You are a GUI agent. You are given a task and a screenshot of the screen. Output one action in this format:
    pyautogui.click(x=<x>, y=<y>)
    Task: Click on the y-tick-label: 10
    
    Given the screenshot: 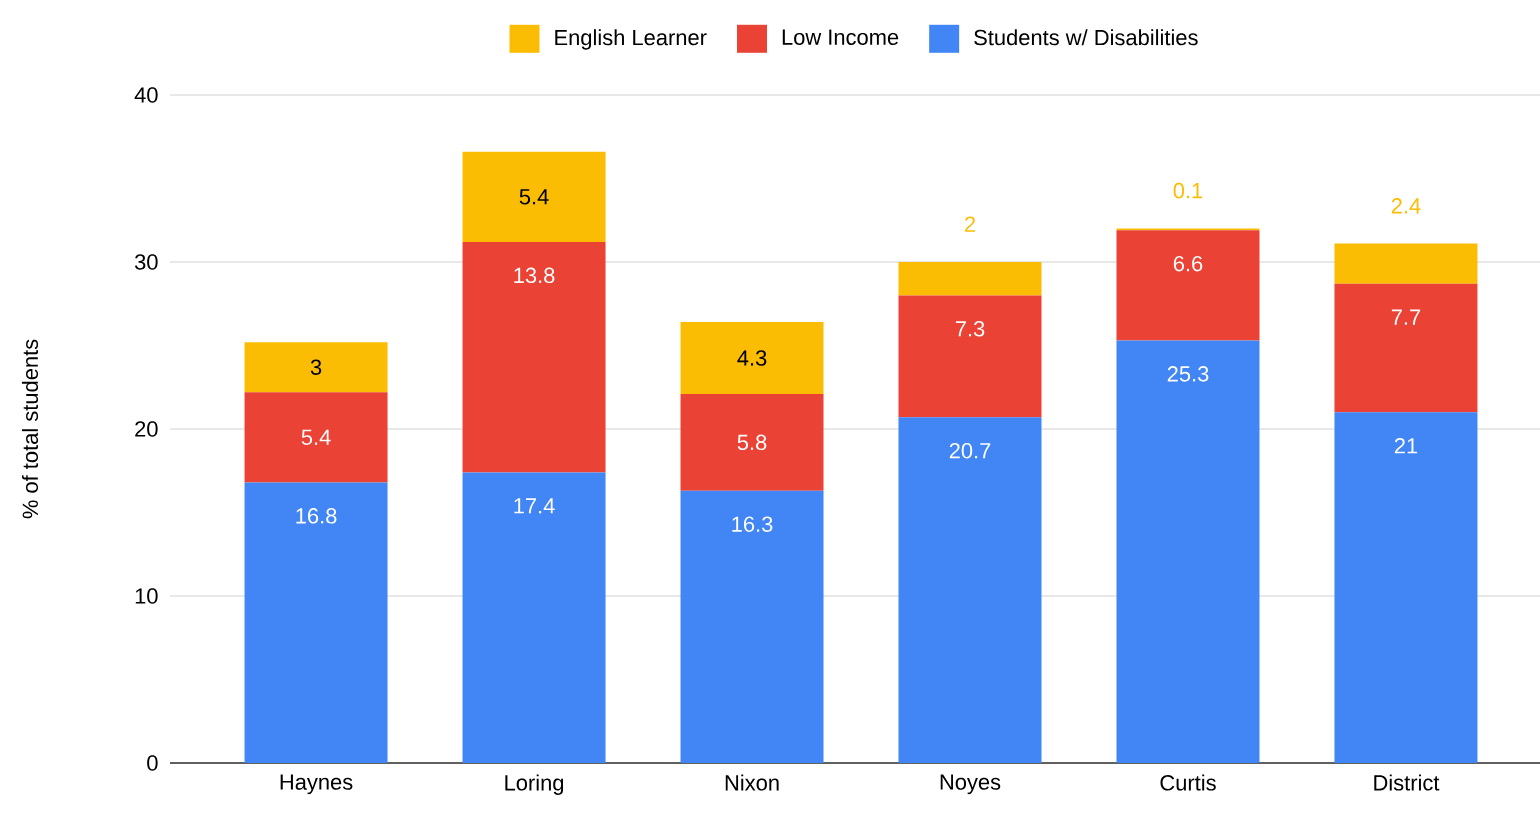 What is the action you would take?
    pyautogui.click(x=146, y=596)
    